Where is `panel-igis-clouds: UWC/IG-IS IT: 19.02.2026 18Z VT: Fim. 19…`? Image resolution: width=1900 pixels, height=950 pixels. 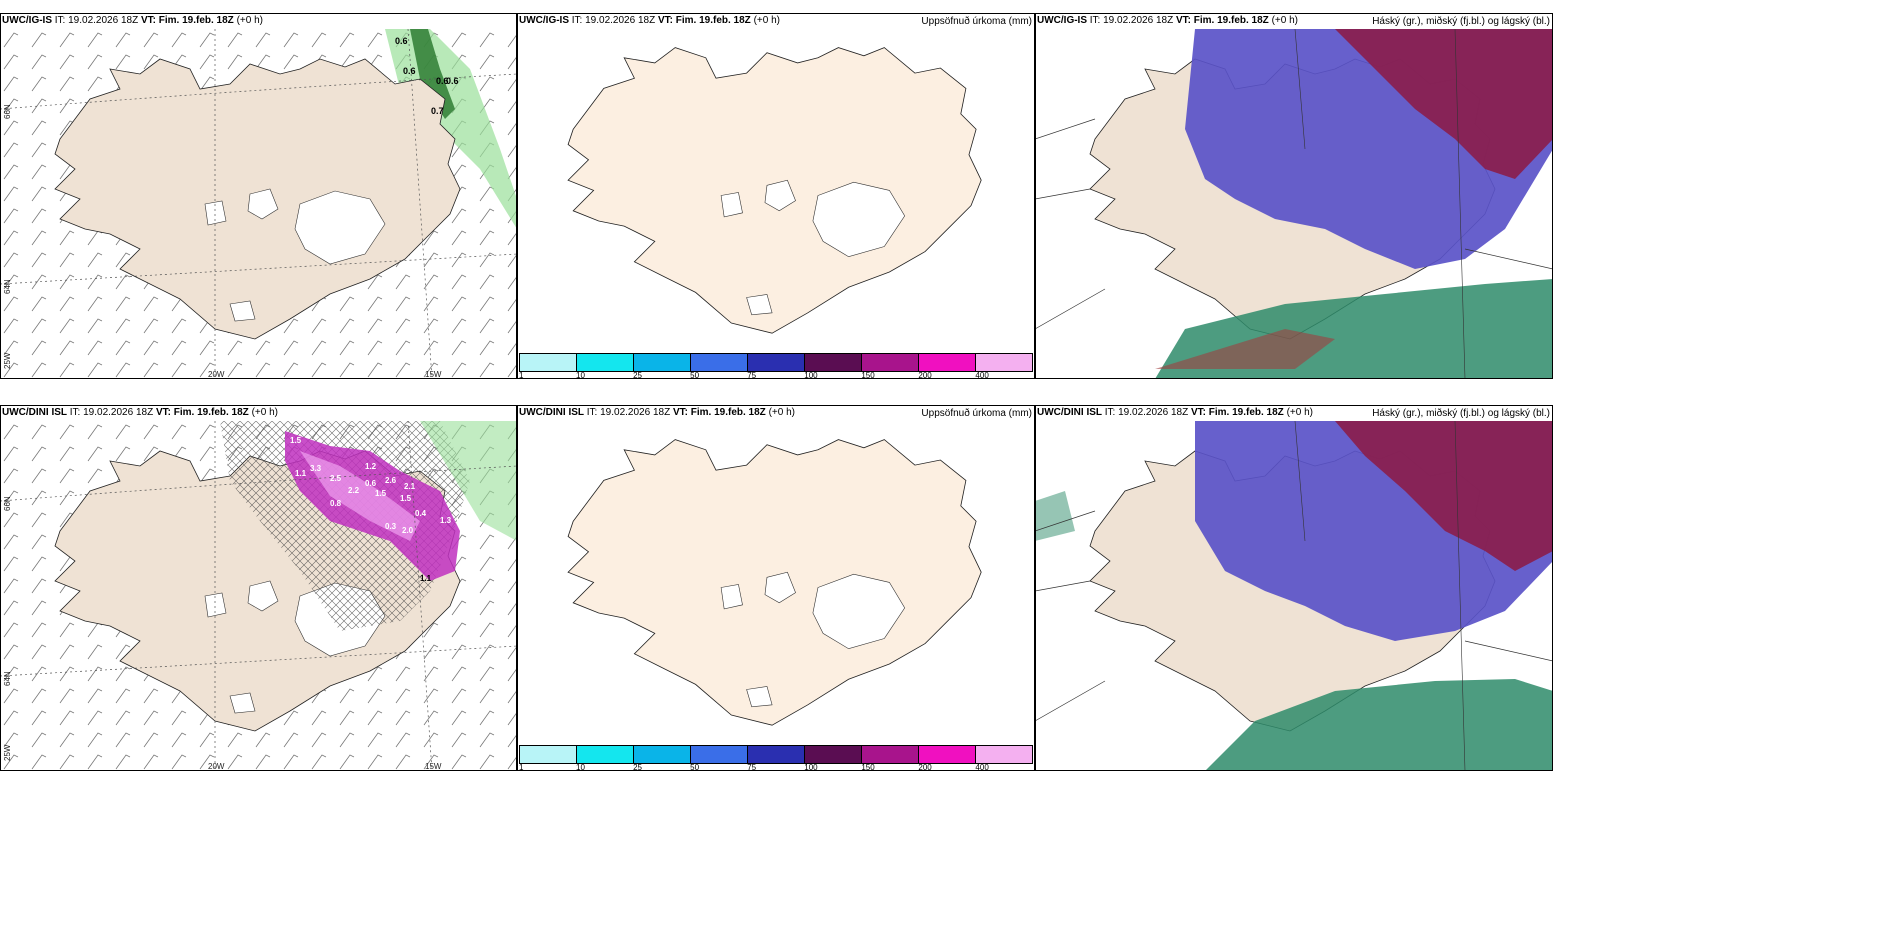
panel-igis-clouds: UWC/IG-IS IT: 19.02.2026 18Z VT: Fim. 19… is located at coordinates (1294, 196).